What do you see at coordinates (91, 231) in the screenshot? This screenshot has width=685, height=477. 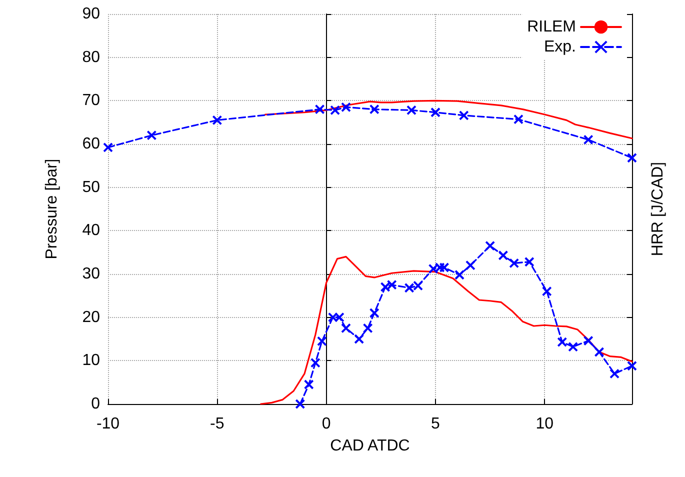 I see `y-tick-label: 40` at bounding box center [91, 231].